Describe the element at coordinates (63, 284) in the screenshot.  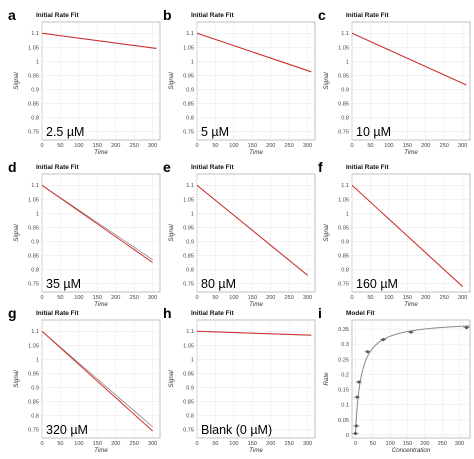
I see `concentration-label: 35 µM` at that location.